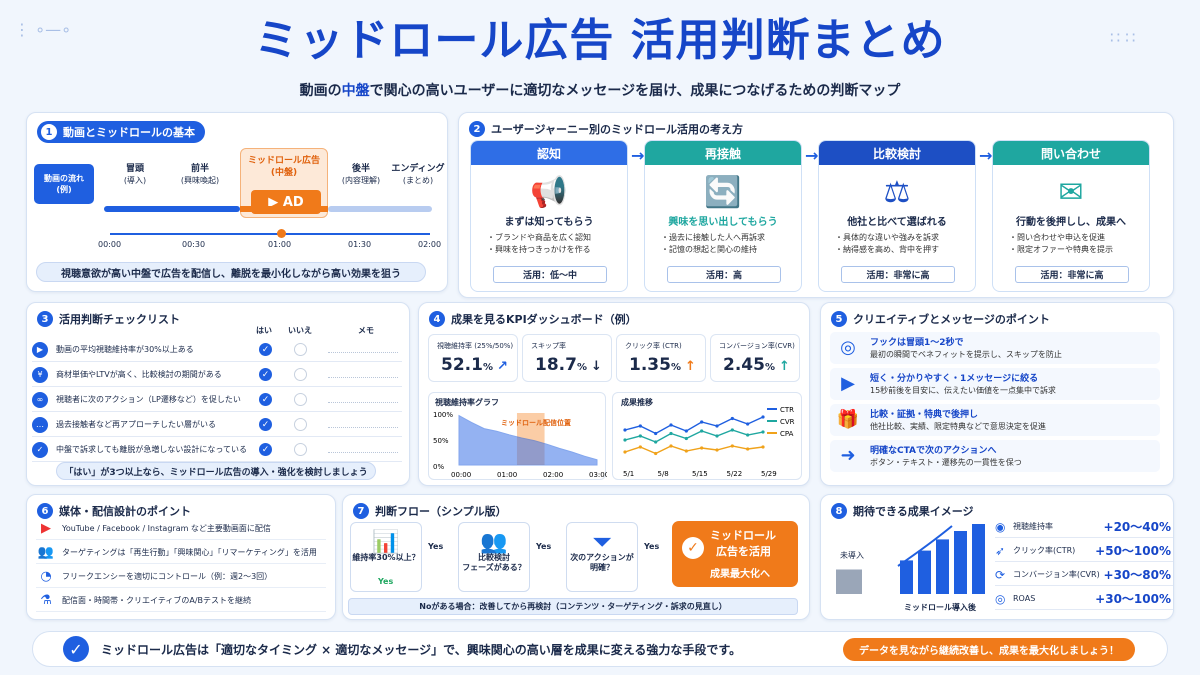  Describe the element at coordinates (46, 552) in the screenshot. I see `users-icon: 👥` at that location.